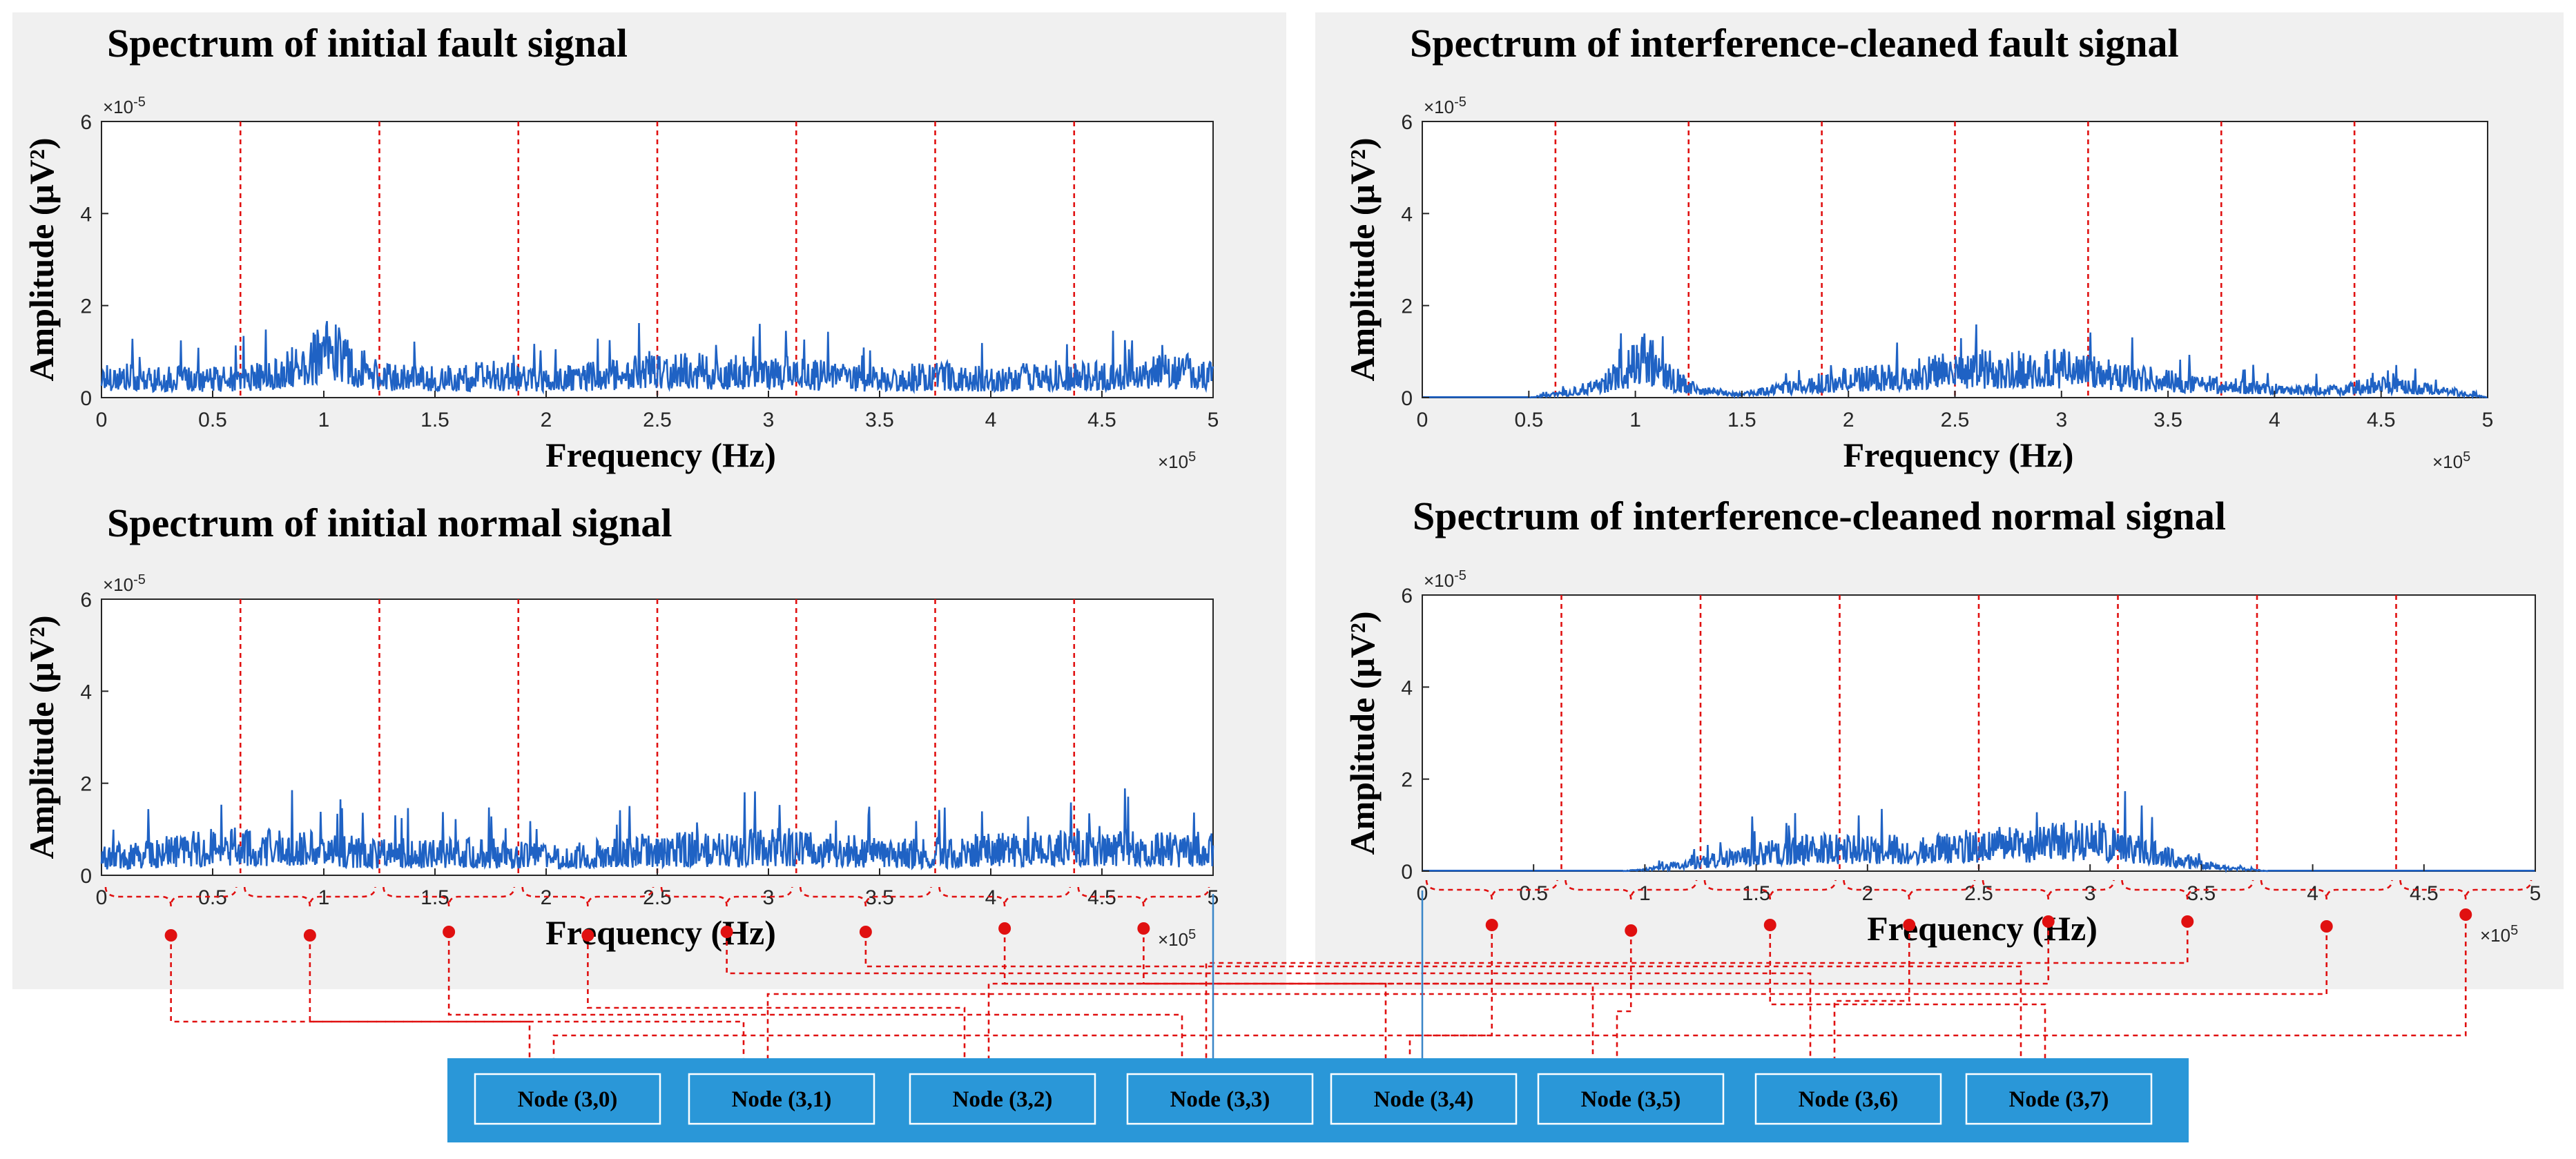  I want to click on node-box: Node (3,4), so click(1424, 1099).